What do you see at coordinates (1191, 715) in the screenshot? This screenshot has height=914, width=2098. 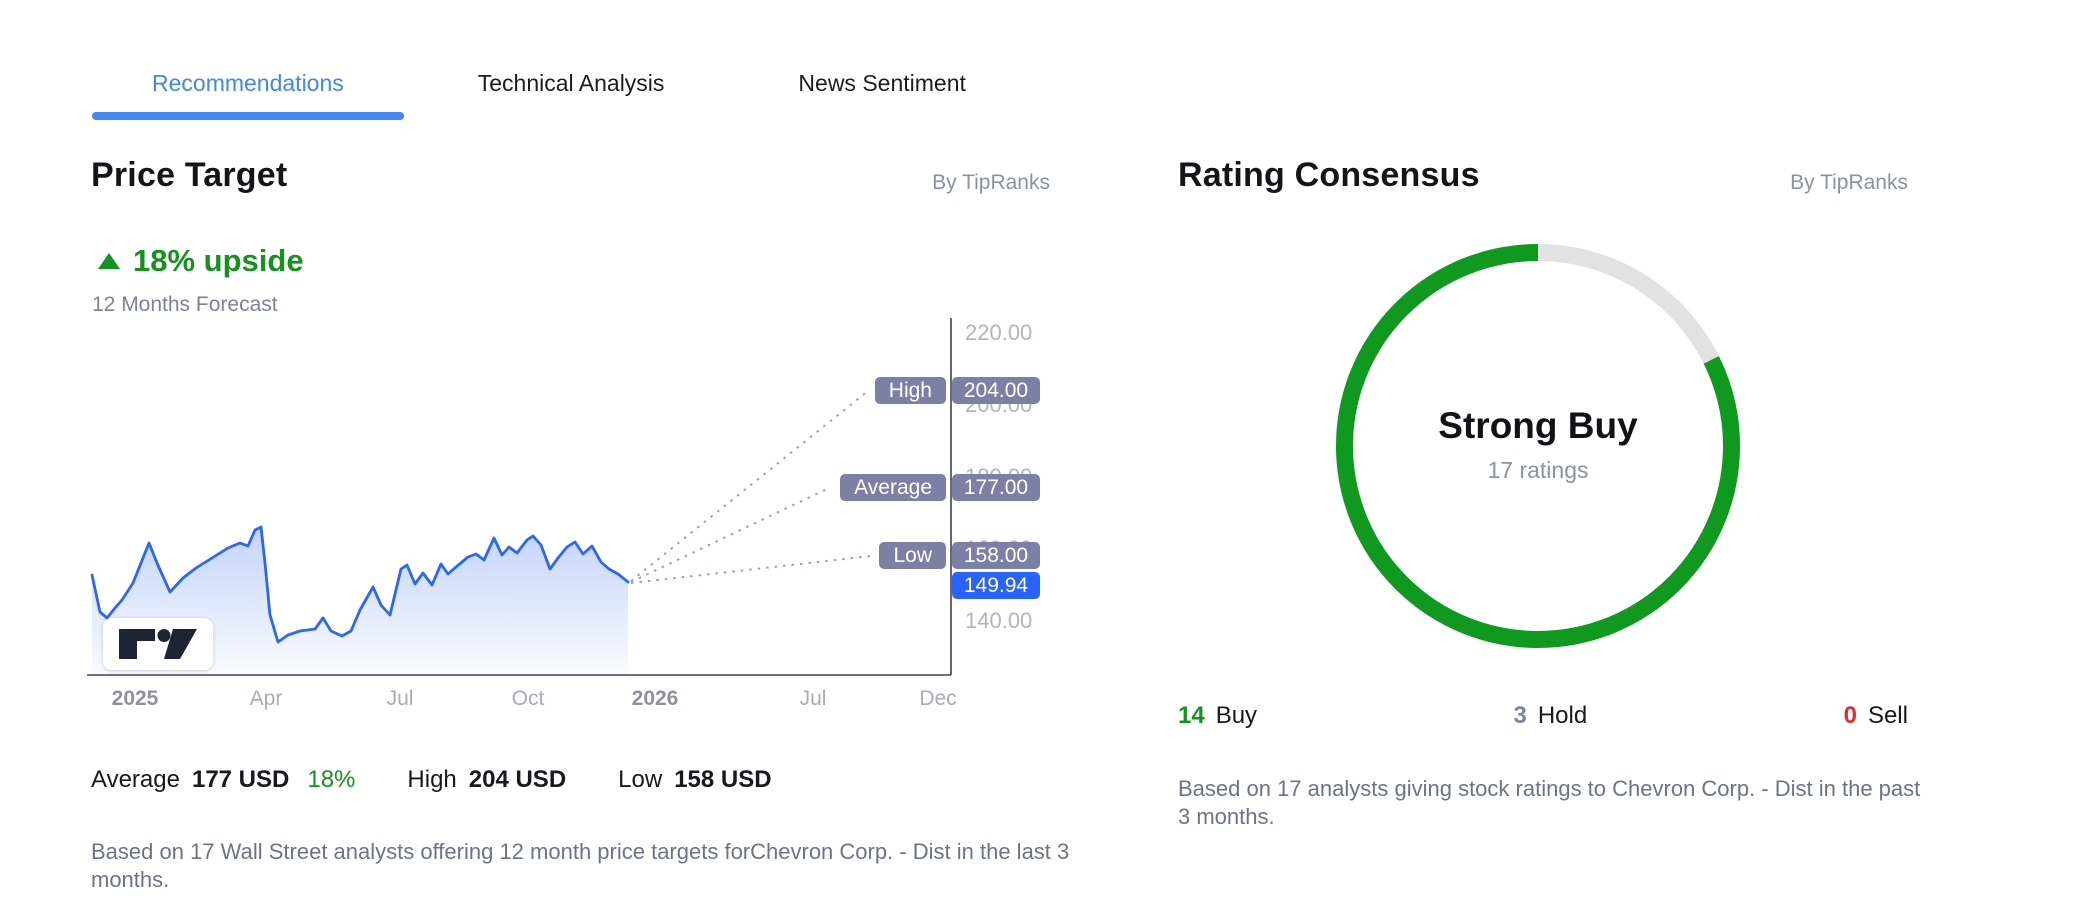 I see `buy-count: 14` at bounding box center [1191, 715].